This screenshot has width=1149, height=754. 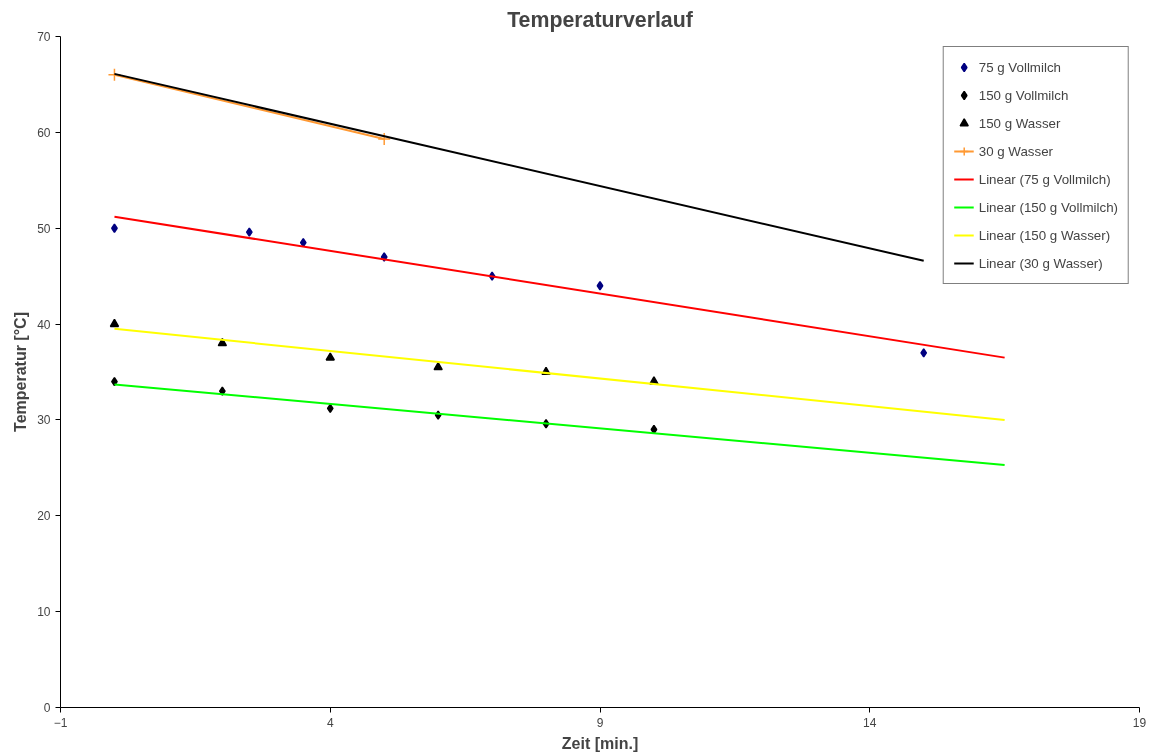 What do you see at coordinates (600, 19) in the screenshot?
I see `chart-title: Temperaturverlauf` at bounding box center [600, 19].